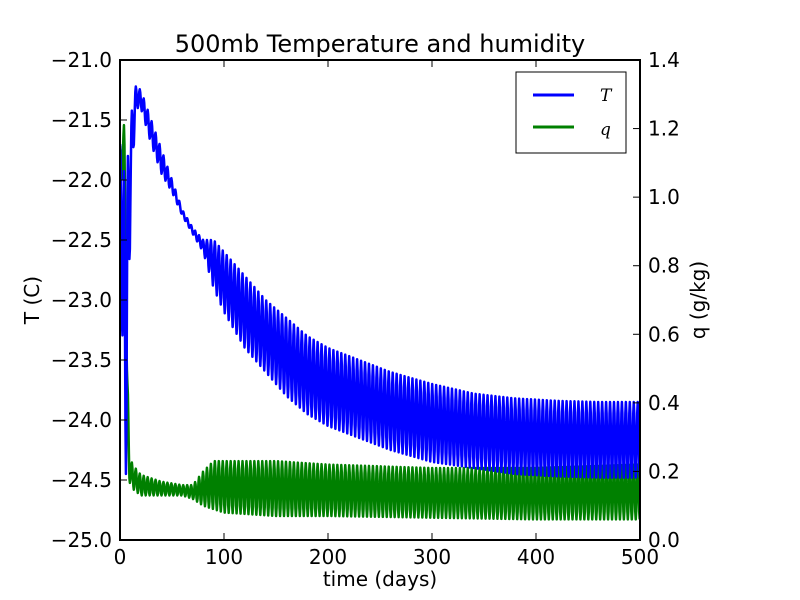  I want to click on y-tick-label: −24.0, so click(81, 420).